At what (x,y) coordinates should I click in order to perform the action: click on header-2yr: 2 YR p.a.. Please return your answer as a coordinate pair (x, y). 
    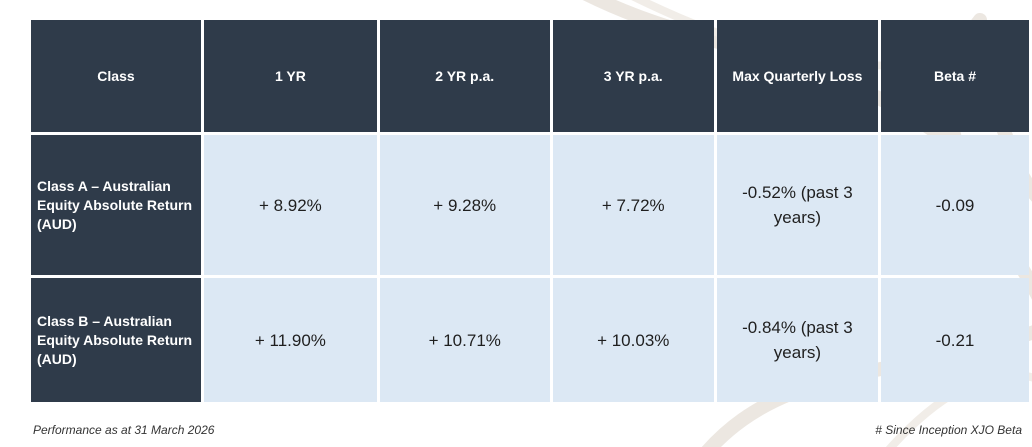
    Looking at the image, I should click on (464, 76).